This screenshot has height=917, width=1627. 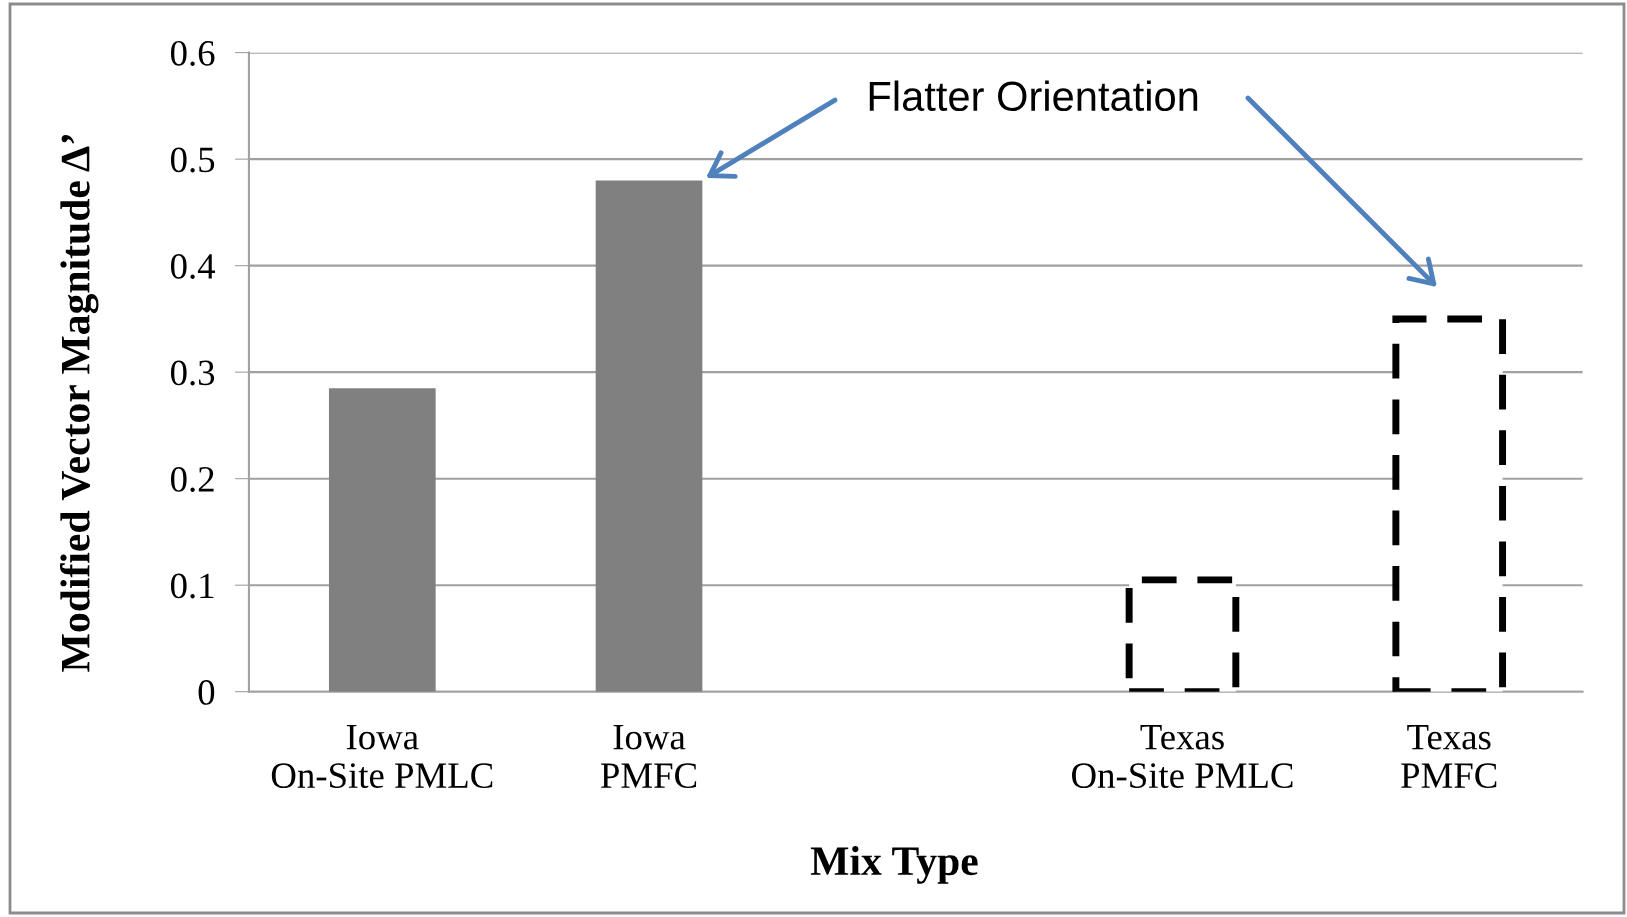 I want to click on y-tick-label: 0.5, so click(x=192, y=160).